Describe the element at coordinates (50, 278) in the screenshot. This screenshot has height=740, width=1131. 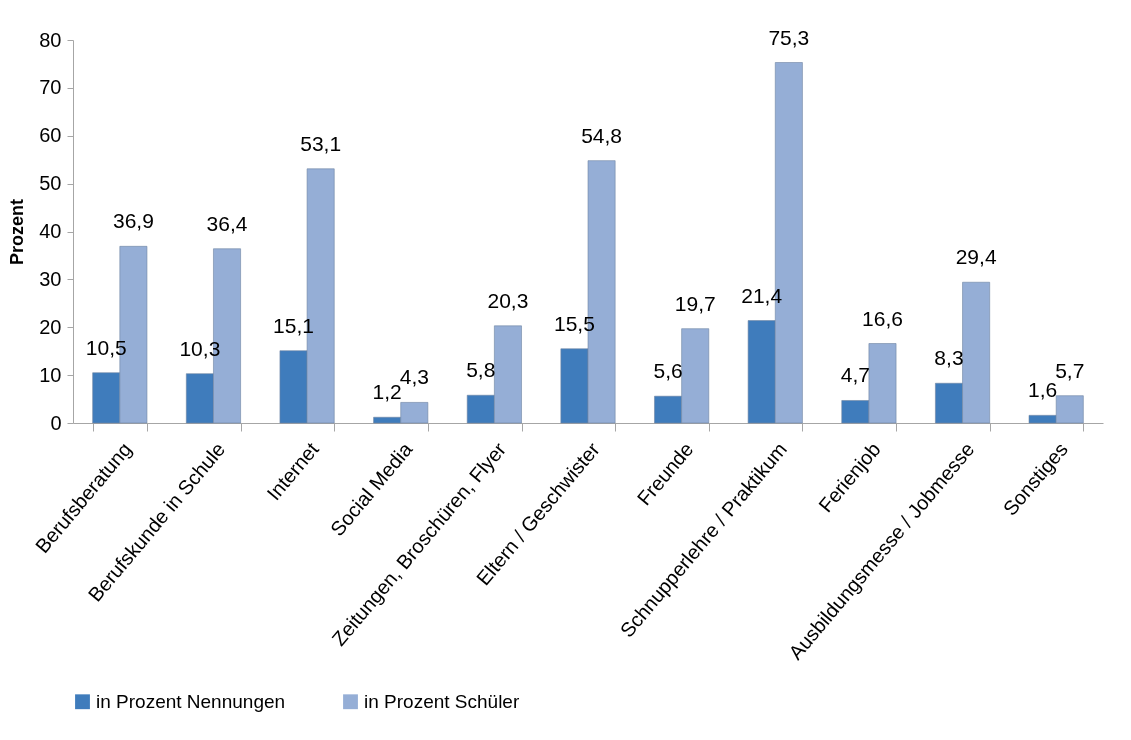
I see `y-tick-label: 30` at that location.